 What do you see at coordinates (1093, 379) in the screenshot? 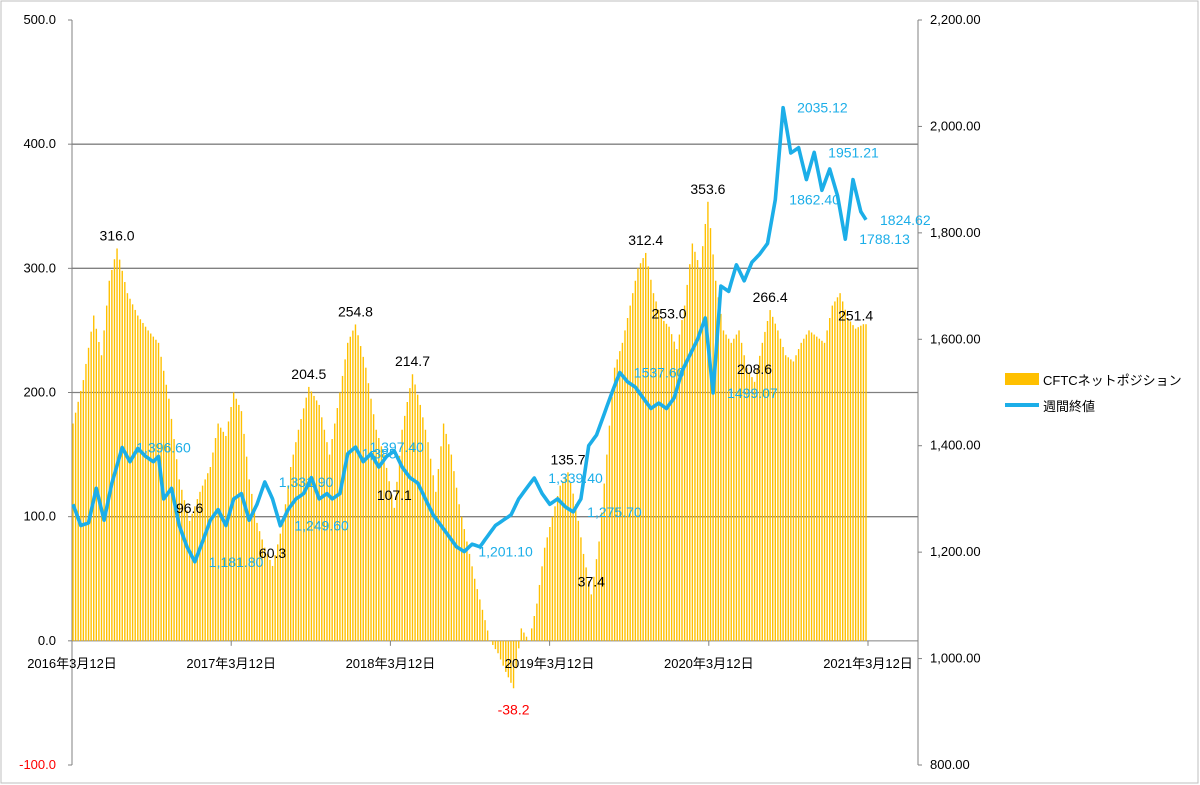
I see `legend-item-cftc: CFTCネットポジション` at bounding box center [1093, 379].